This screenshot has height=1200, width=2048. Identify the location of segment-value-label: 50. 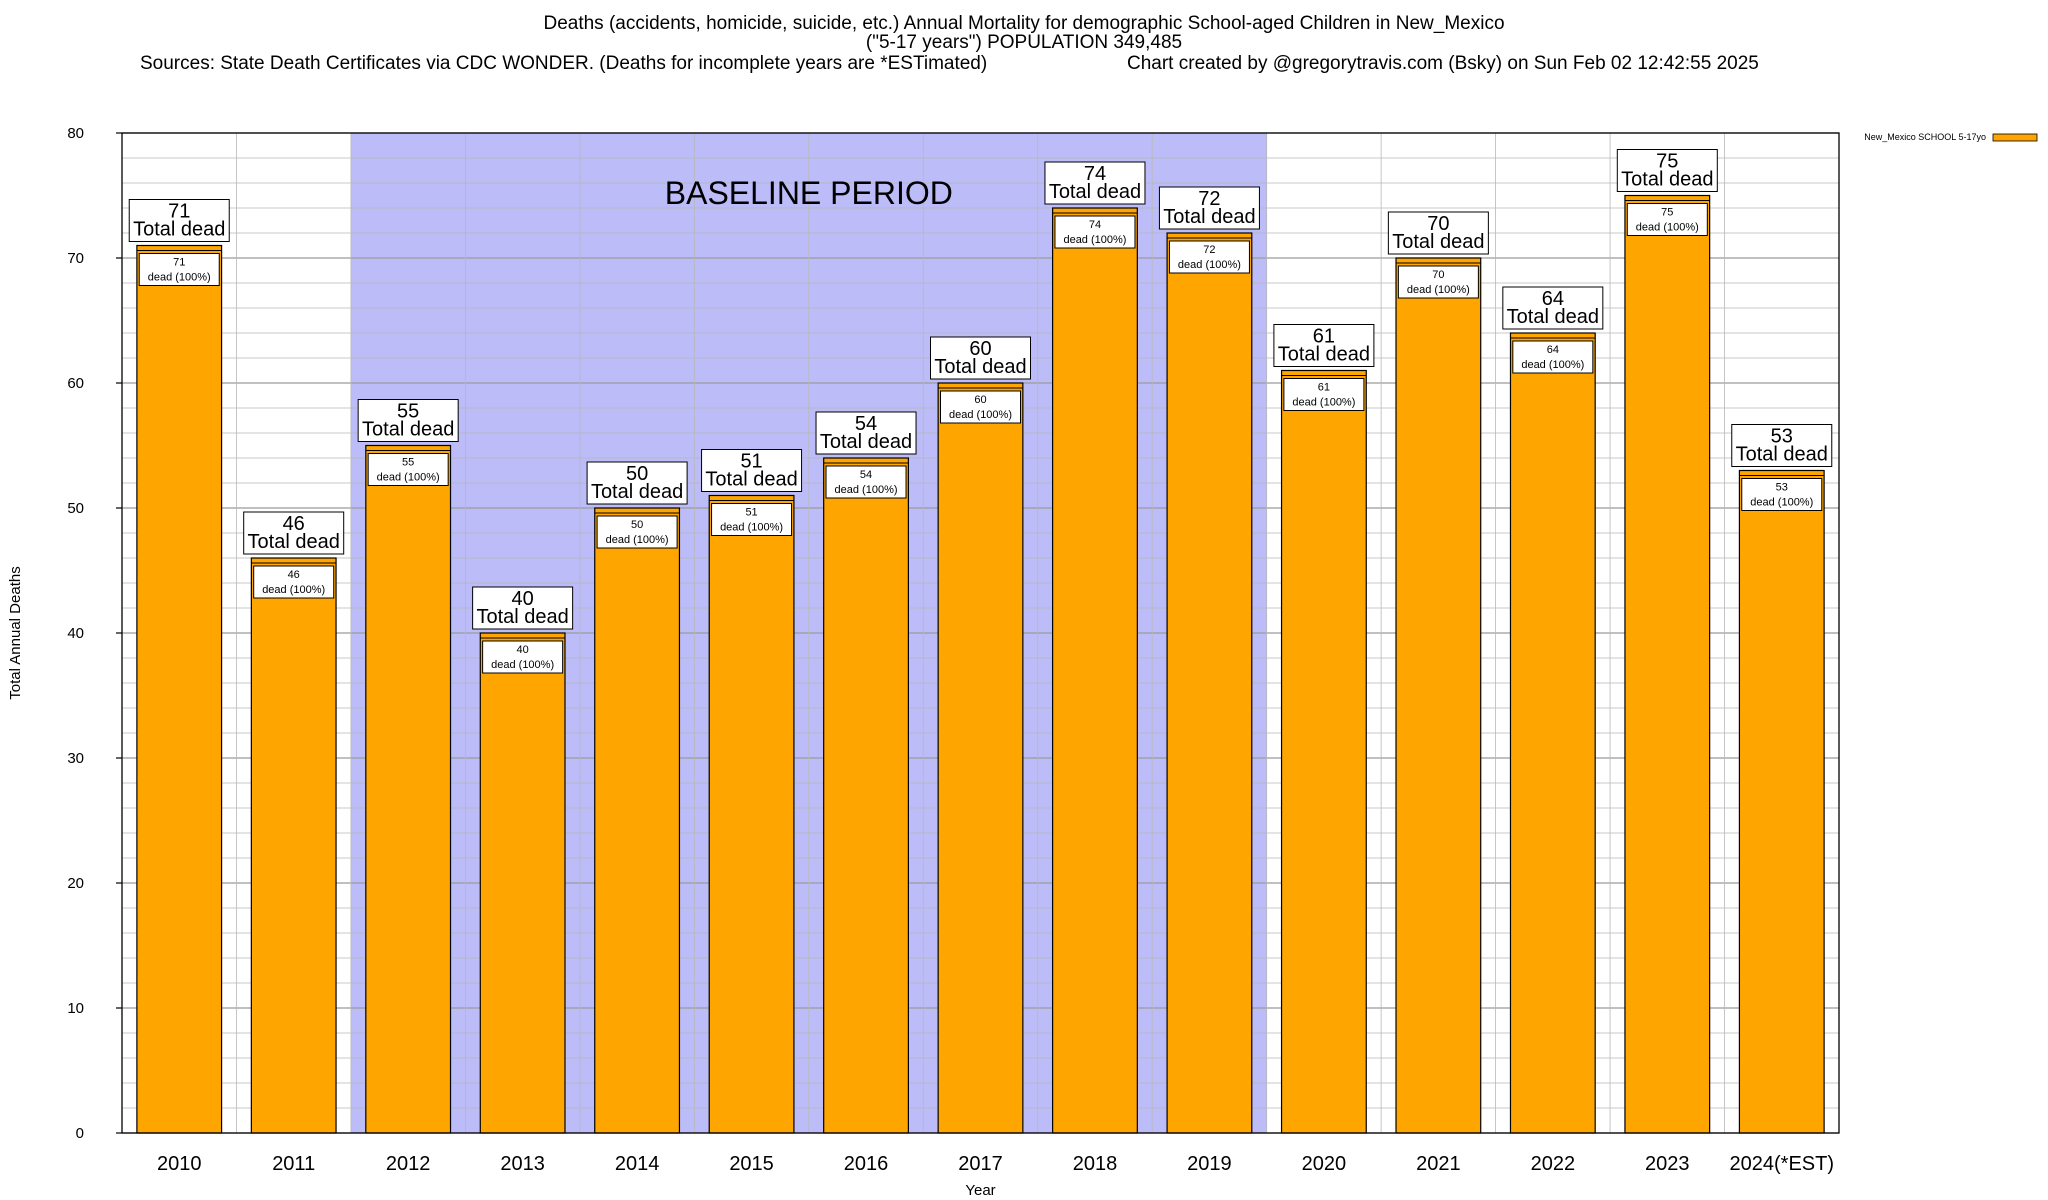
(637, 525).